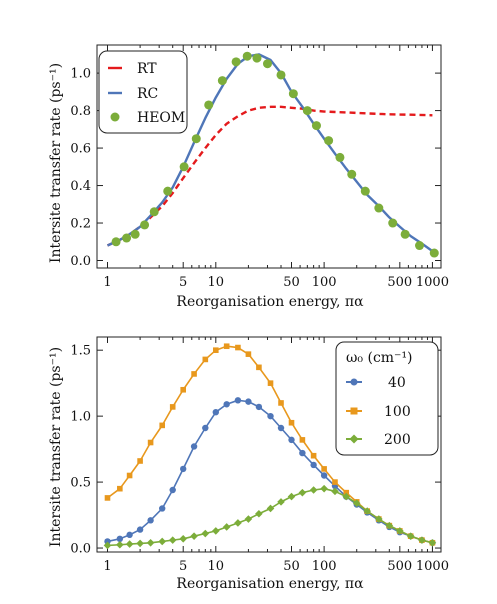 Image resolution: width=497 pixels, height=604 pixels. Describe the element at coordinates (379, 358) in the screenshot. I see `legend-title: ω₀ (cm⁻¹)` at that location.